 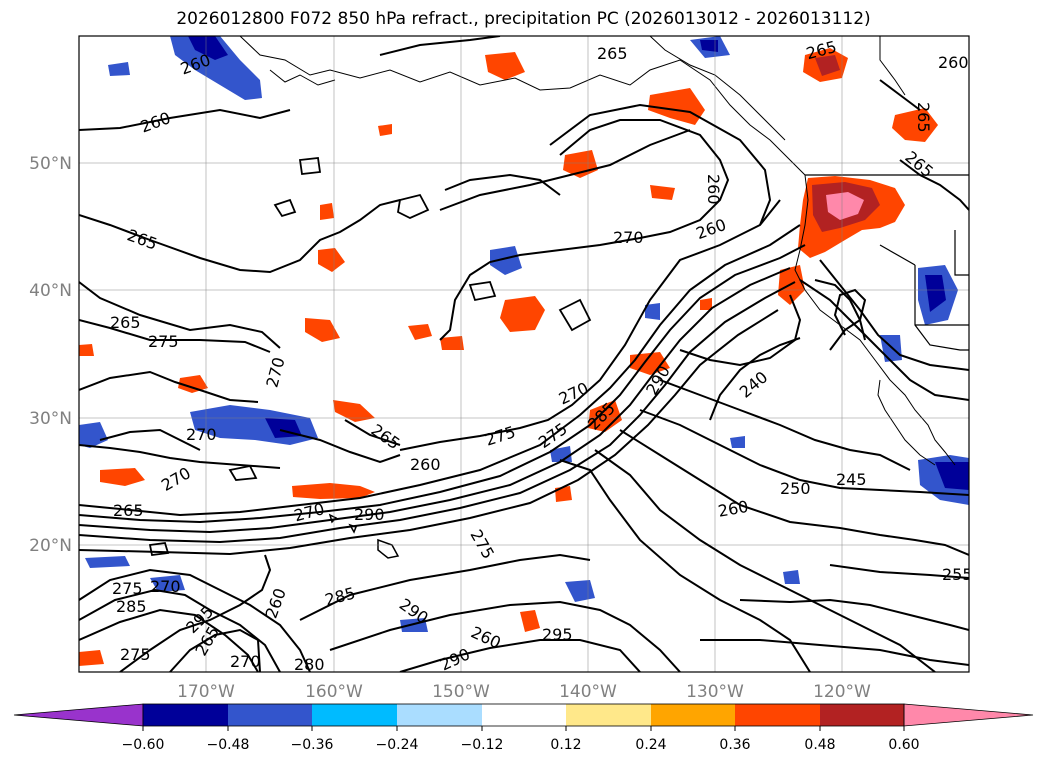 What do you see at coordinates (50, 164) in the screenshot?
I see `lat-label: 50°N` at bounding box center [50, 164].